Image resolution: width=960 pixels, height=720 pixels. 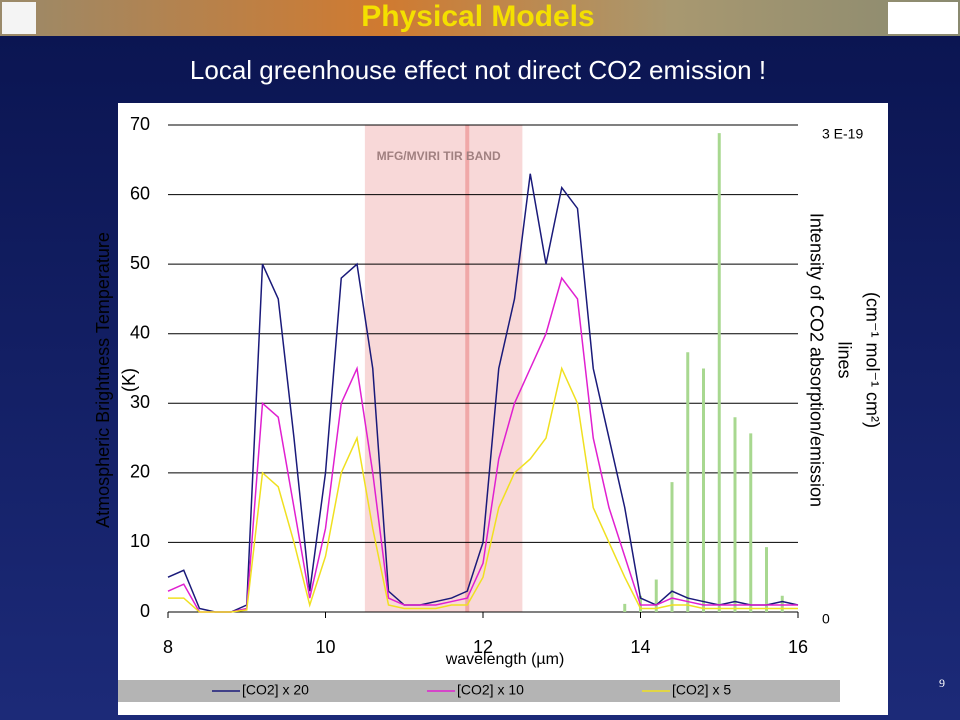 I want to click on legend-label: [CO2] x 20, so click(x=275, y=690).